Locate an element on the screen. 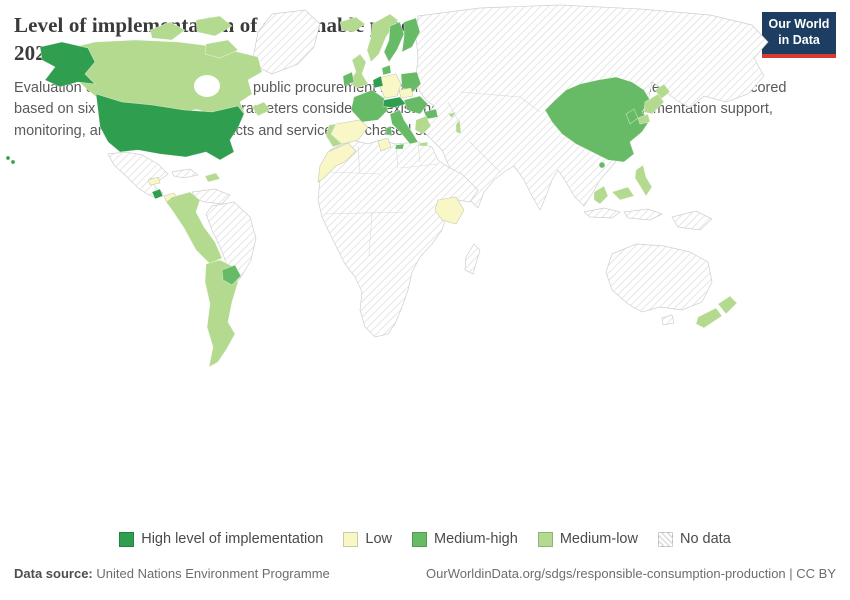 This screenshot has width=850, height=600. country-malaysia is located at coordinates (614, 195).